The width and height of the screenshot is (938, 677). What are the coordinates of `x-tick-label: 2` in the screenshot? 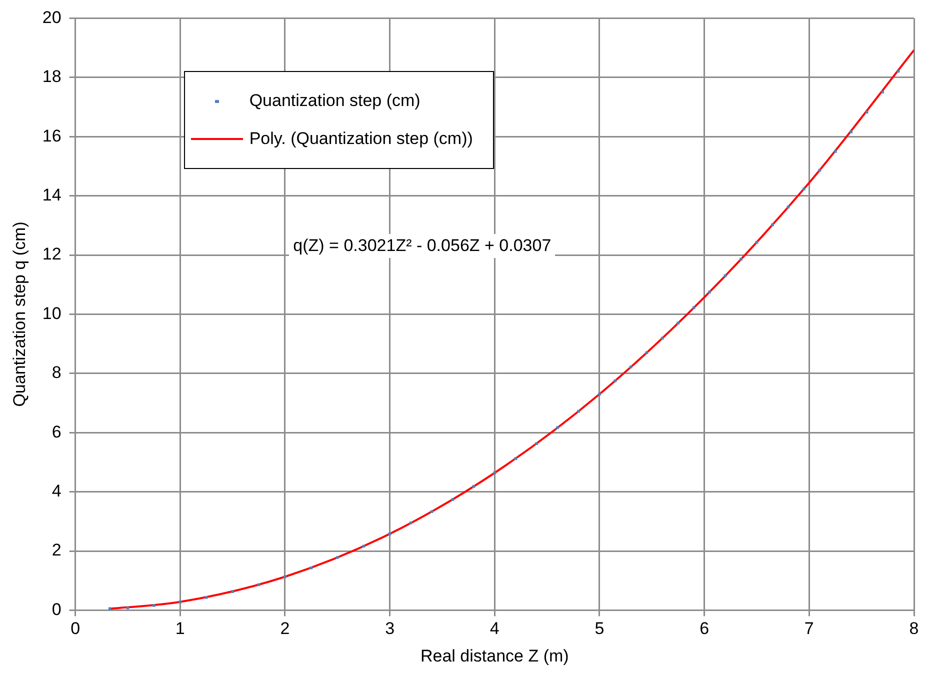 It's located at (285, 628).